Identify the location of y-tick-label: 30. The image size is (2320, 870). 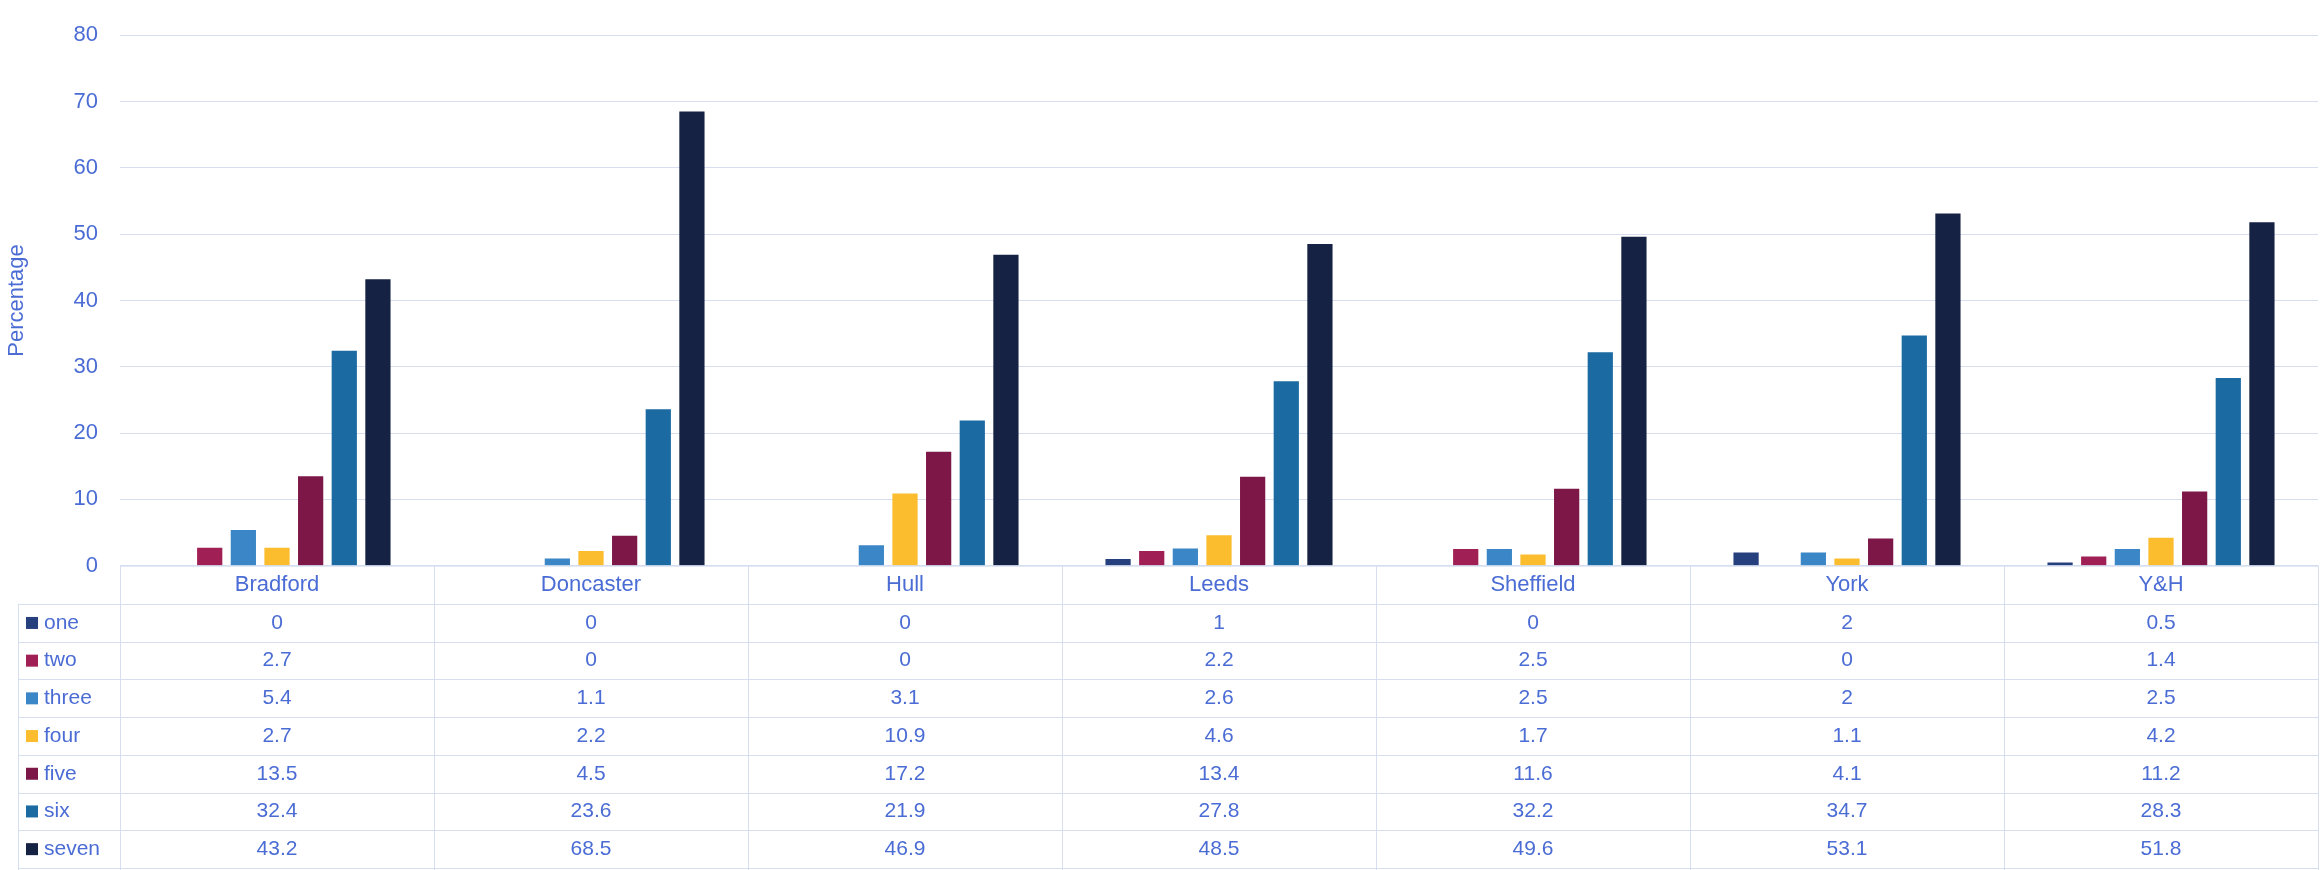
(85, 365).